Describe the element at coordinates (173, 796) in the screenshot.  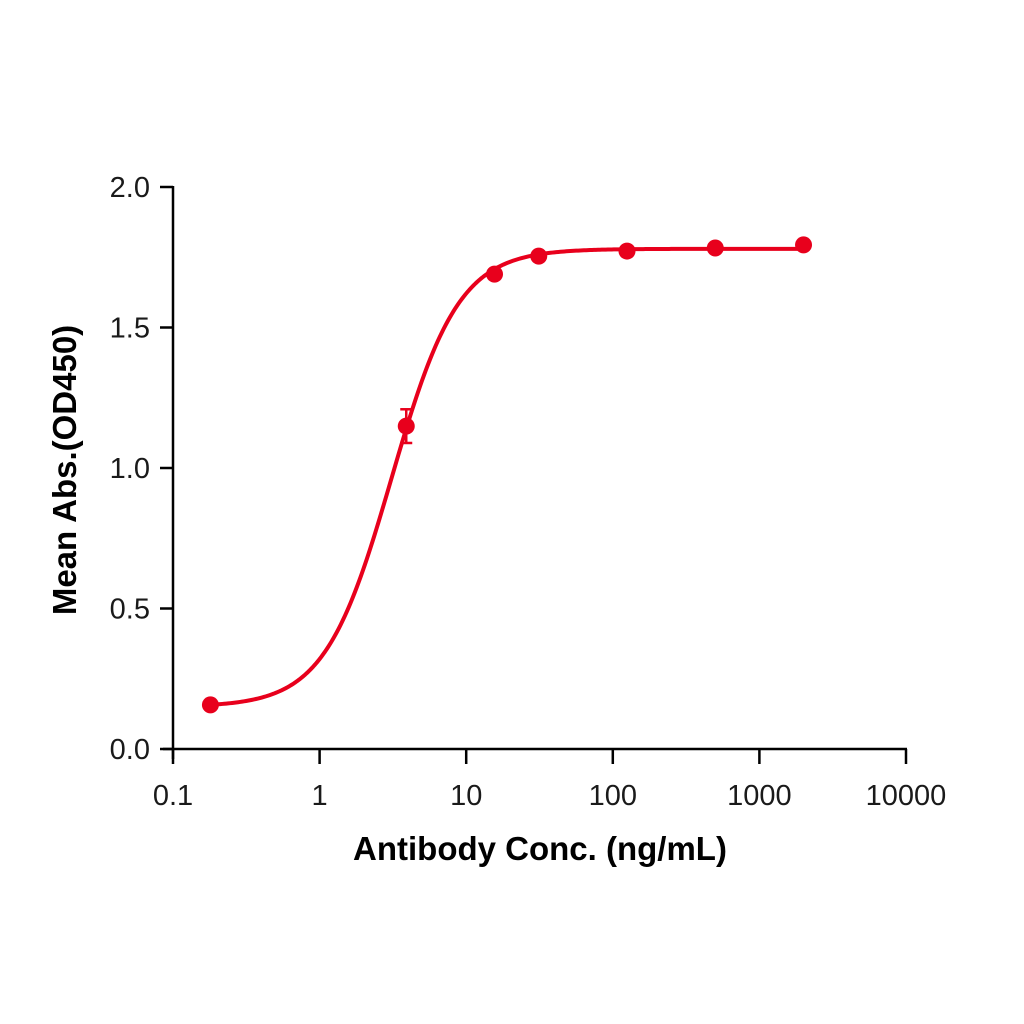
I see `x-tick-label: 0.1` at that location.